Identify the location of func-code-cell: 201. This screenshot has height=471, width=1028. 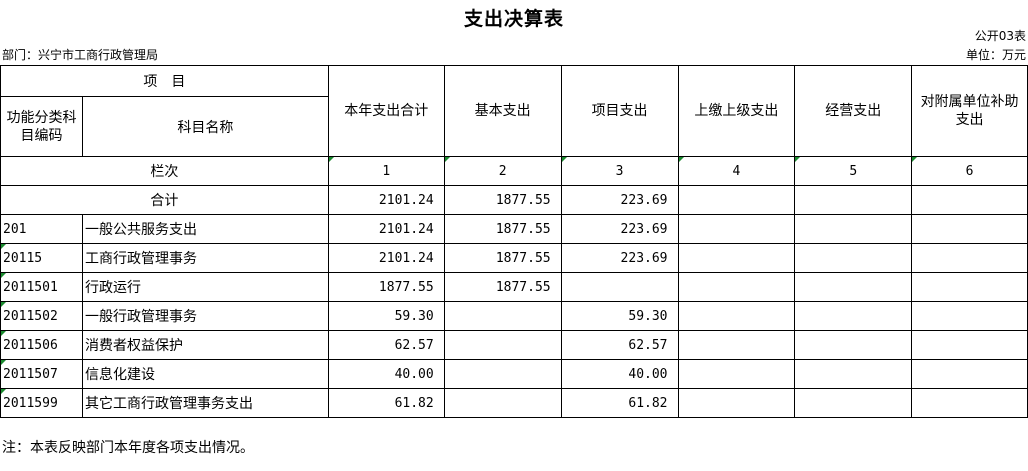
(41, 229).